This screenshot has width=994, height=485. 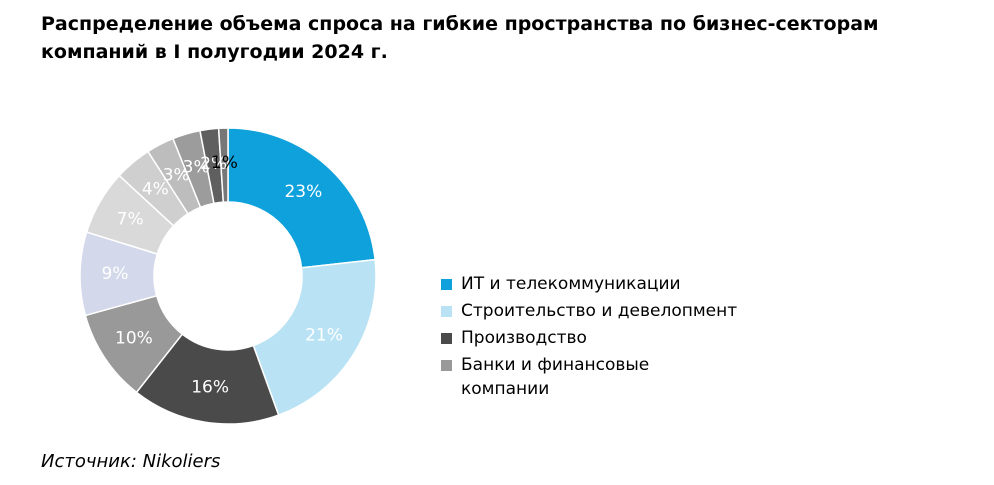 What do you see at coordinates (222, 275) in the screenshot?
I see `donut-slice-labels: 23%21%16%10%9%7%4%3%3%2%1%` at bounding box center [222, 275].